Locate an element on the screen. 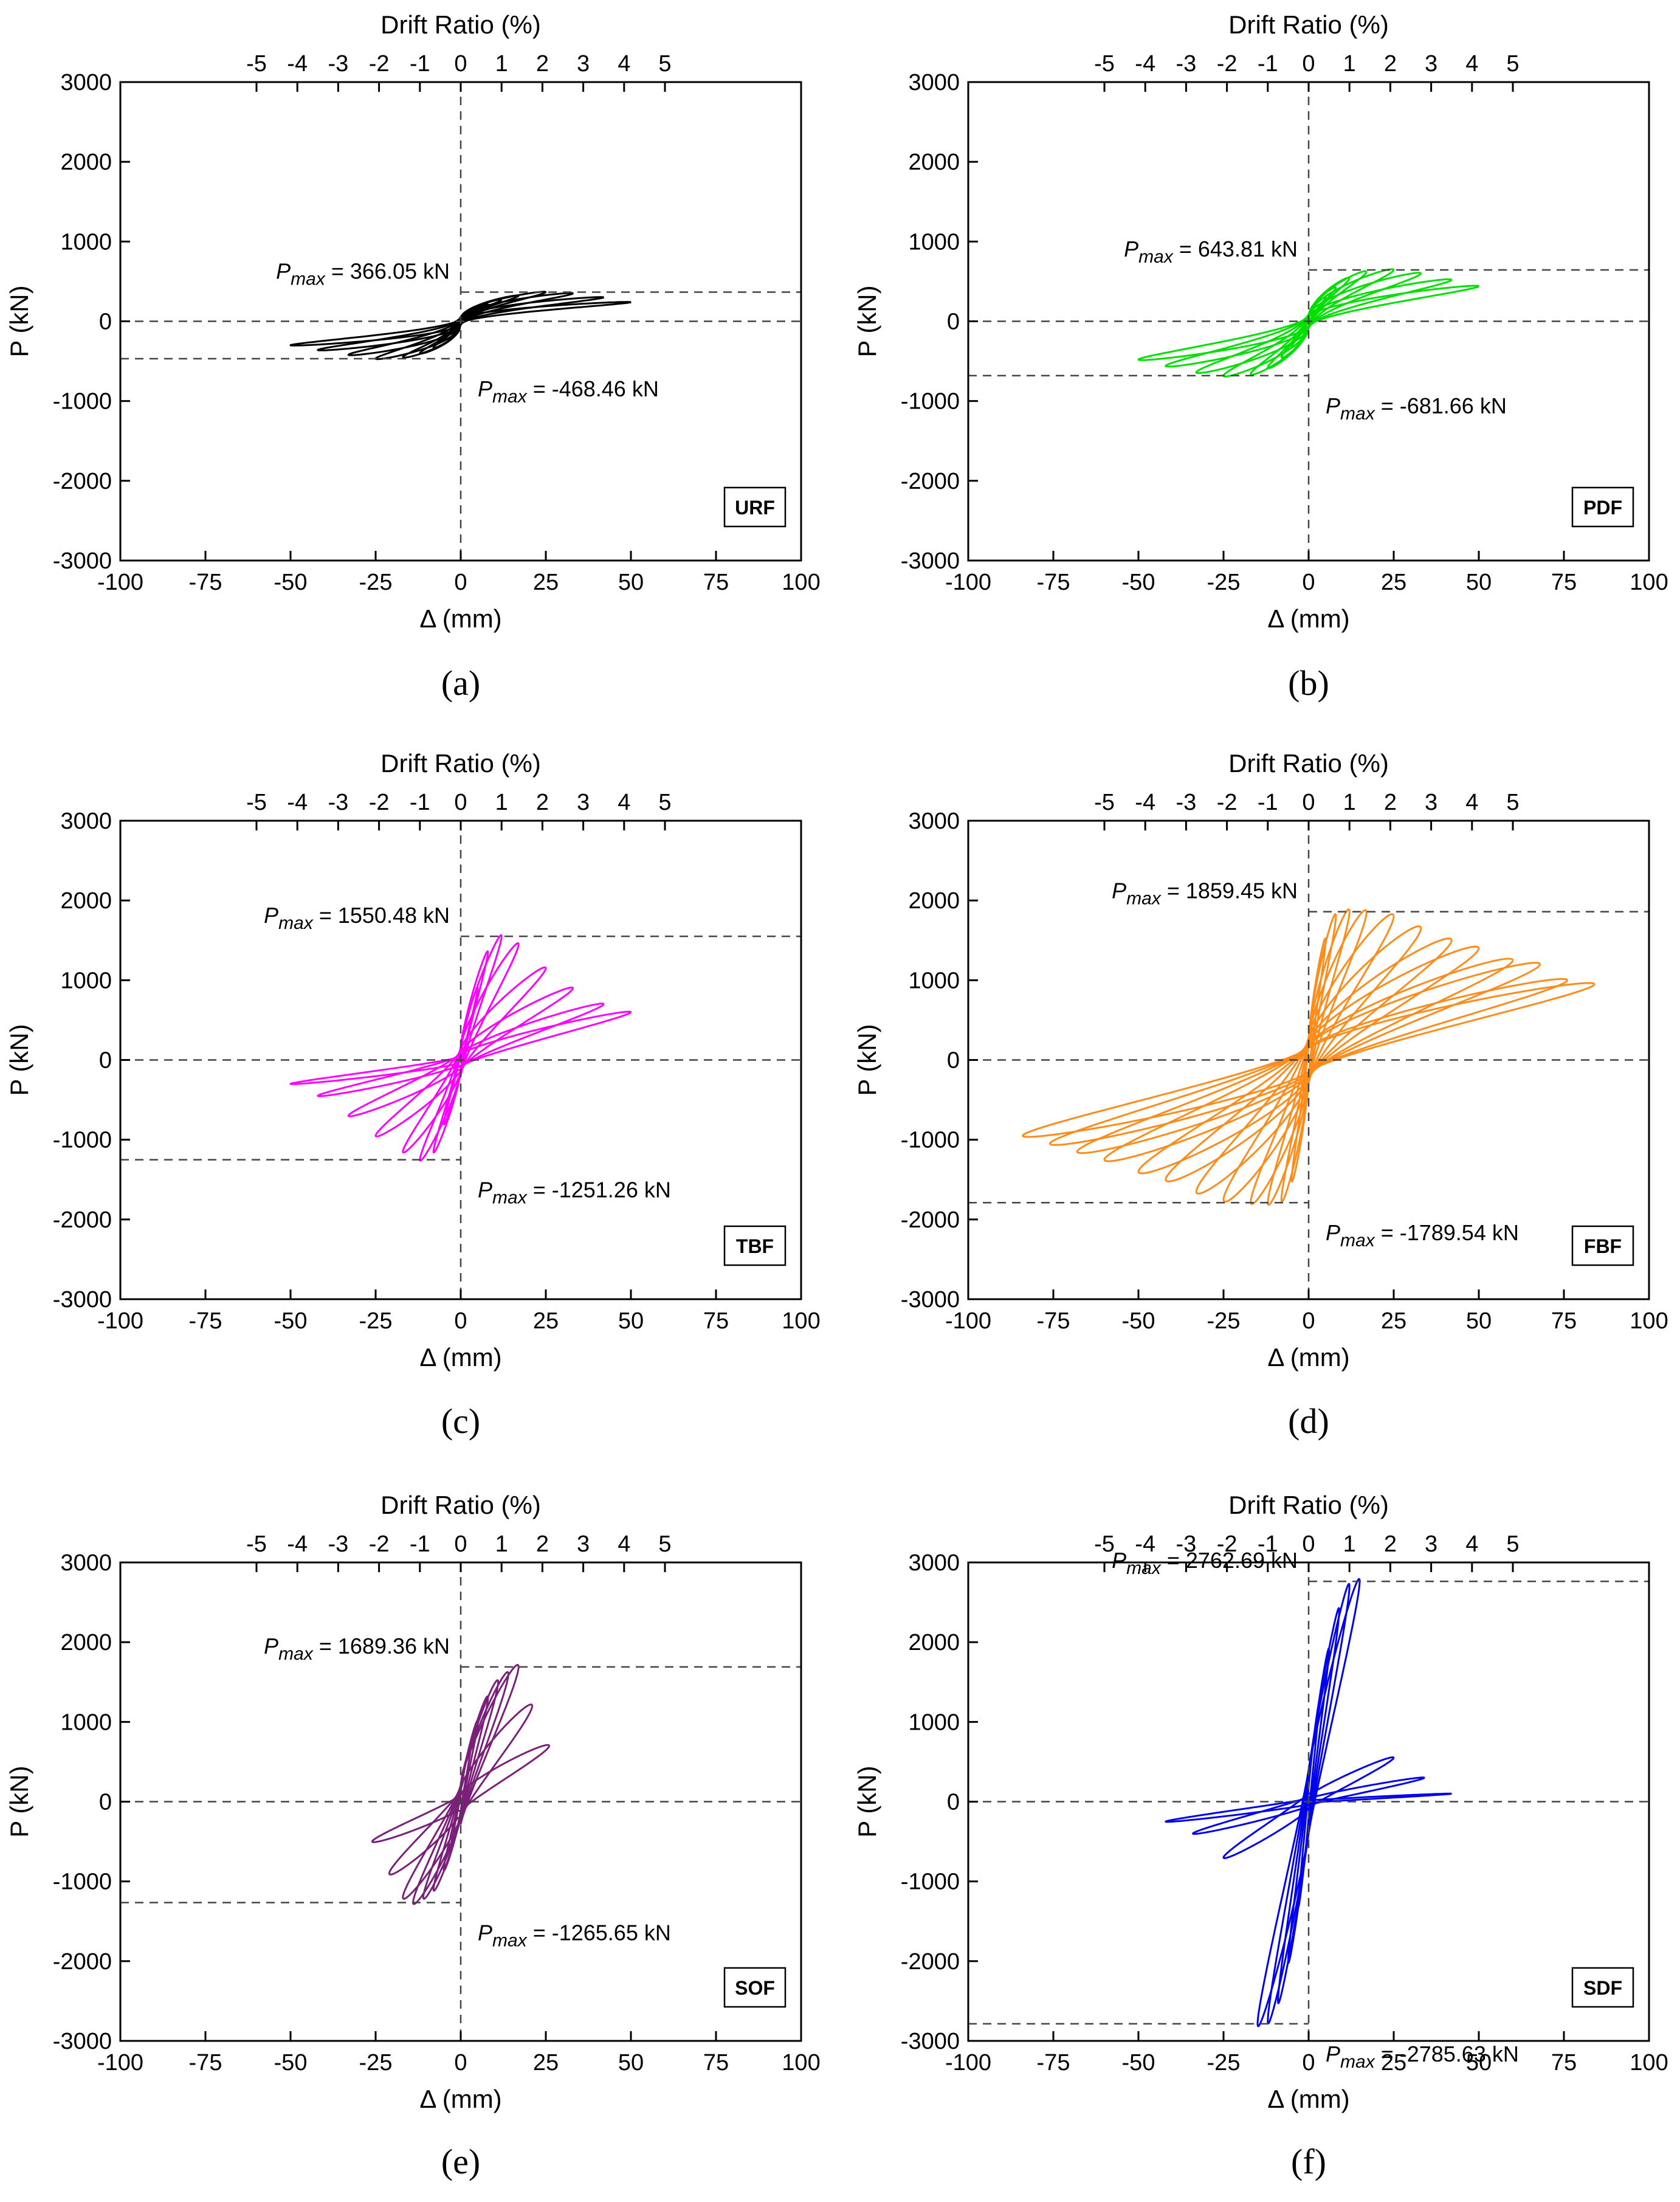 Image resolution: width=1680 pixels, height=2202 pixels. specimen-tag: SDF is located at coordinates (1602, 1988).